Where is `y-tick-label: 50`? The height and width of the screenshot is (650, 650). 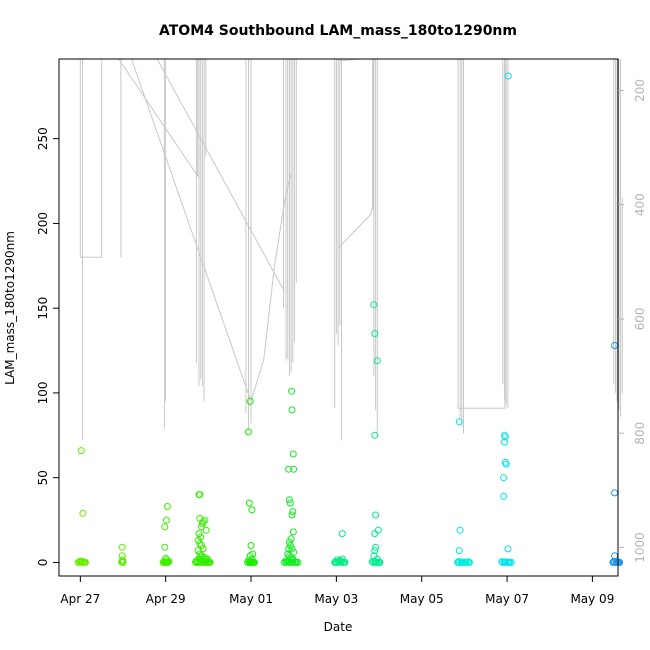
y-tick-label: 50 is located at coordinates (43, 477).